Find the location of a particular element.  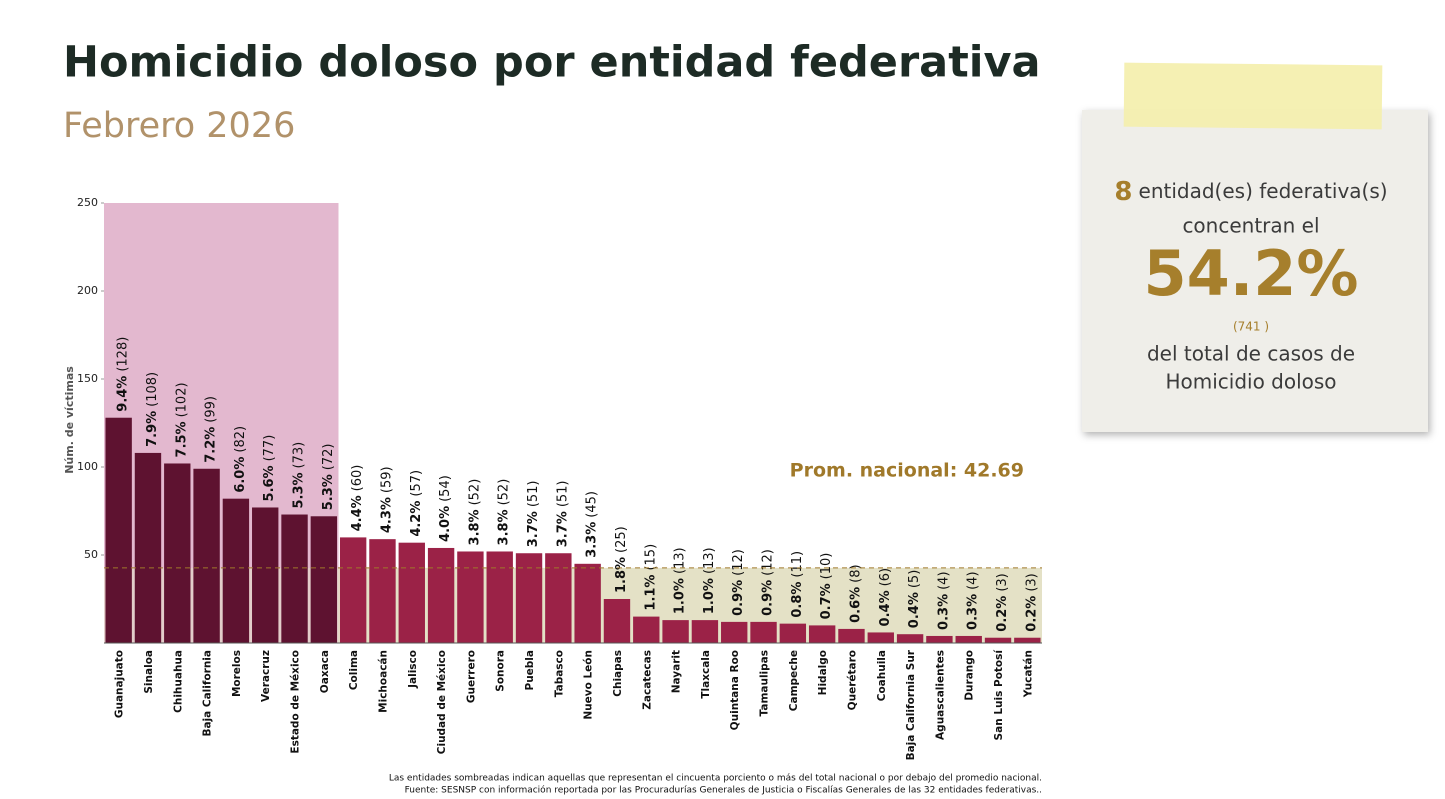

x-tick-label: Guanajuato is located at coordinates (120, 684).